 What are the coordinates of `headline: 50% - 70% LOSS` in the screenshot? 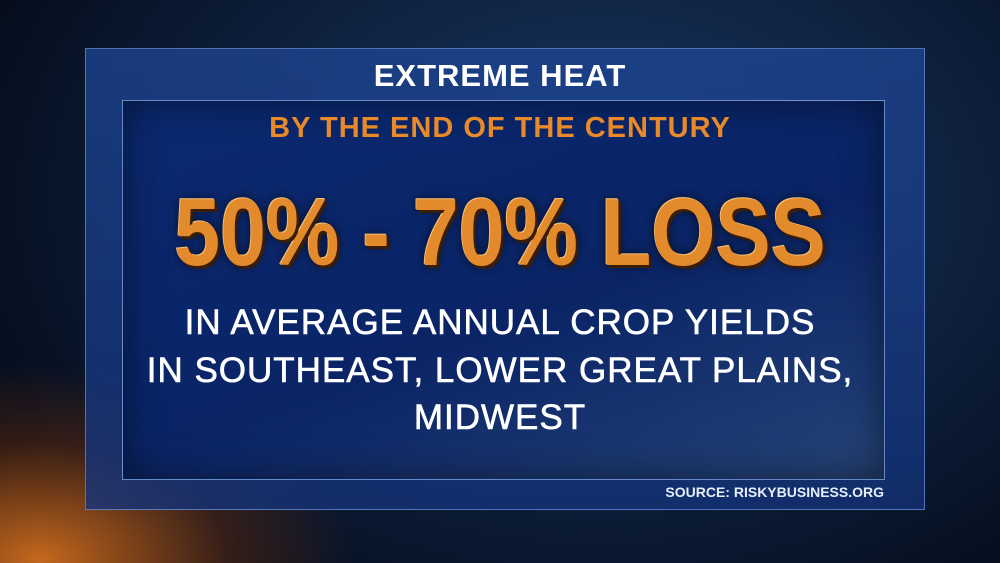 It's located at (500, 232).